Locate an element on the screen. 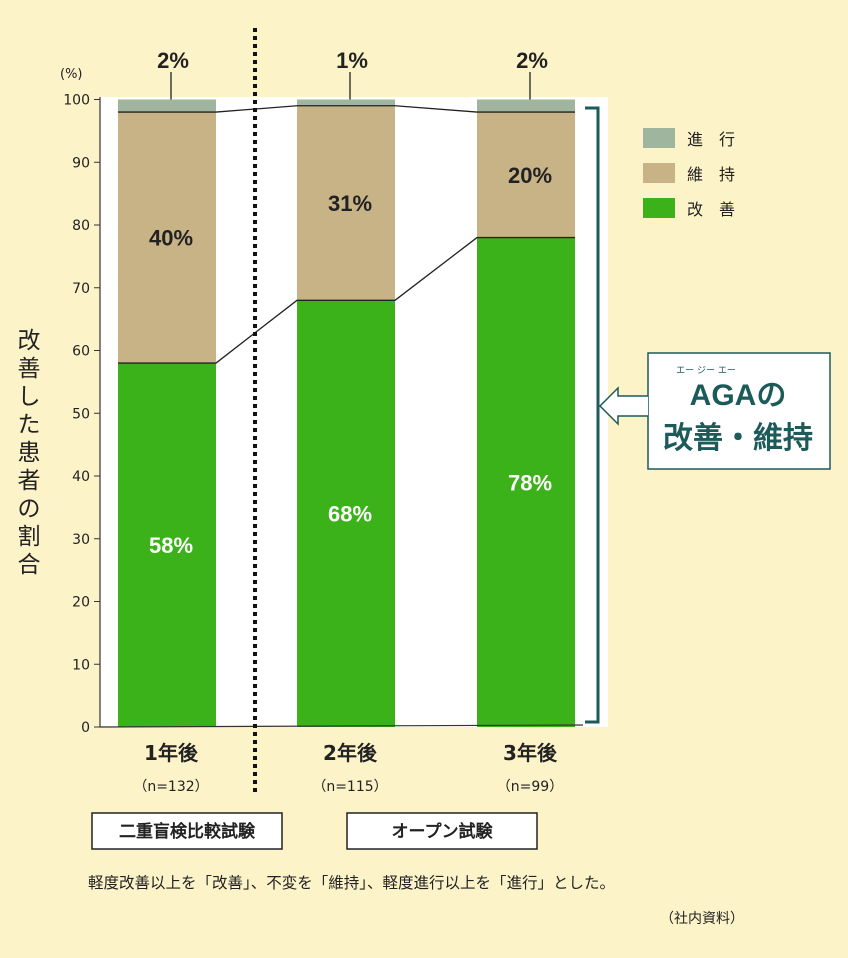 This screenshot has width=848, height=958. y-tick-label-60: 60 is located at coordinates (81, 352).